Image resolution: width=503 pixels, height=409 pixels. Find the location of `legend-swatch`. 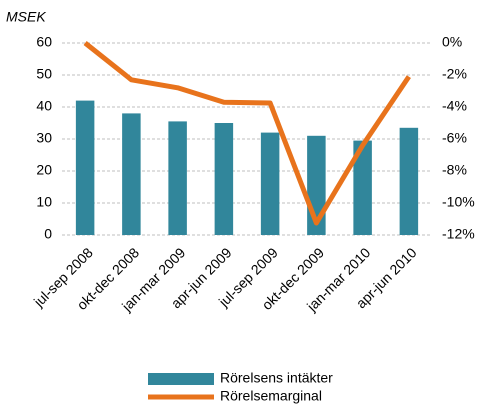

legend-swatch is located at coordinates (181, 379).